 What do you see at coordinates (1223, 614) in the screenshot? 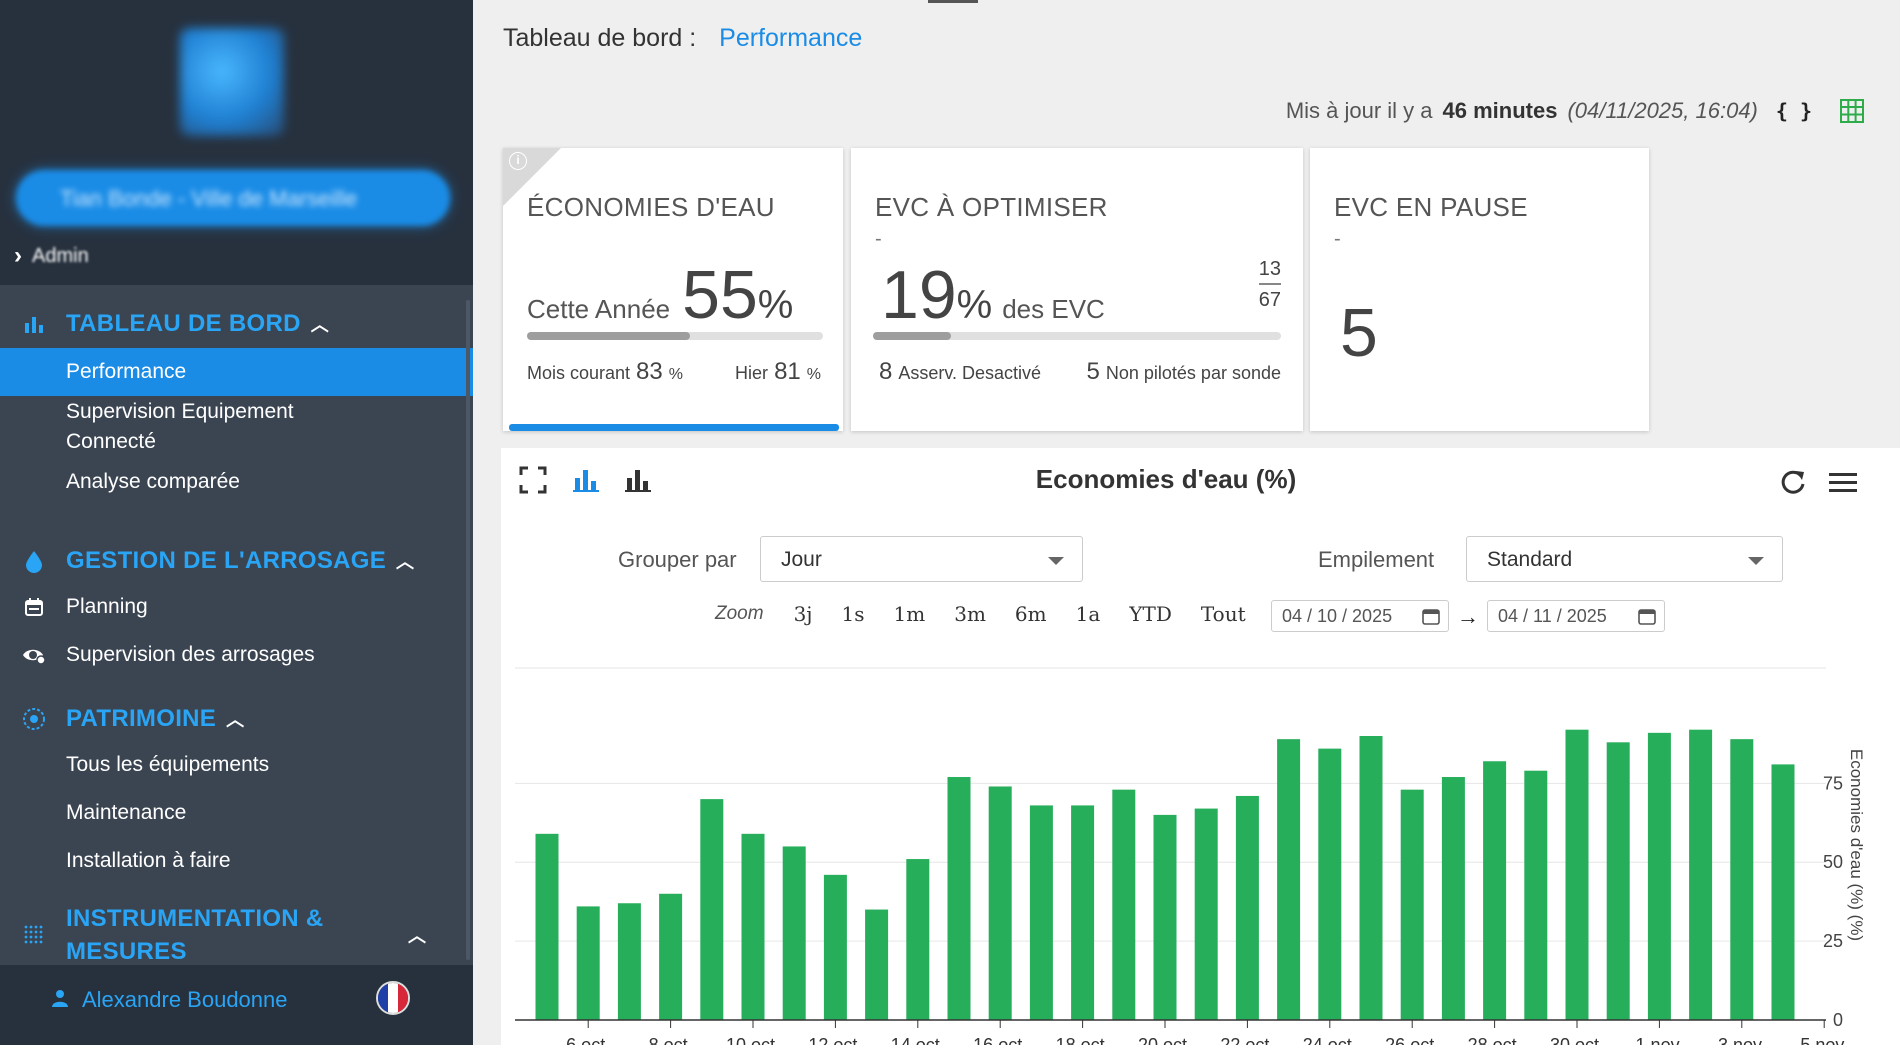
I see `zoom-all-button: Tout` at bounding box center [1223, 614].